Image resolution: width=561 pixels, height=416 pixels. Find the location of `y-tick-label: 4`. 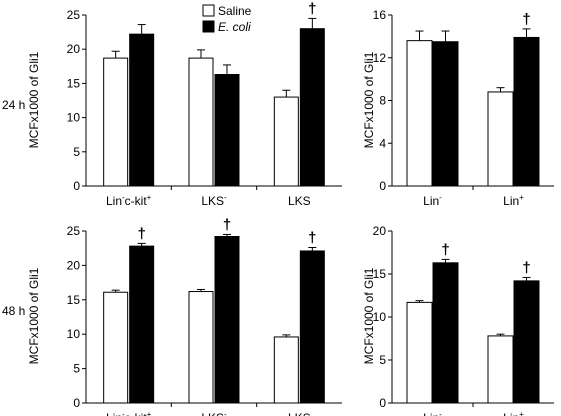

y-tick-label: 4 is located at coordinates (382, 143).